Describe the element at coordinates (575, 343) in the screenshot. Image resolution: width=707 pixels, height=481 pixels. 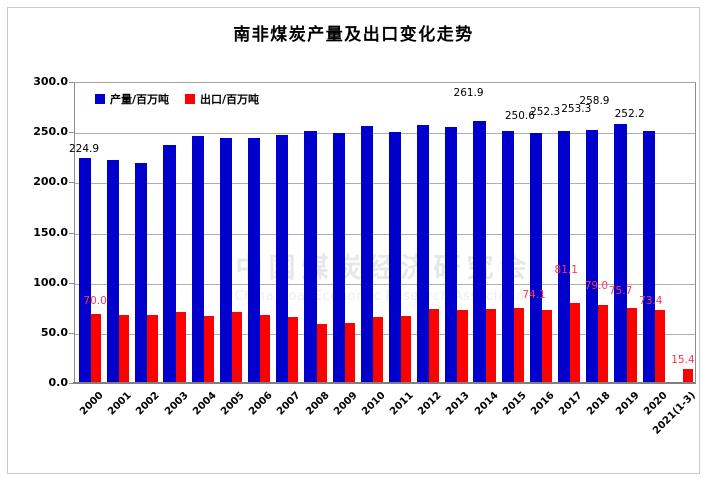
I see `bar-export-2017` at that location.